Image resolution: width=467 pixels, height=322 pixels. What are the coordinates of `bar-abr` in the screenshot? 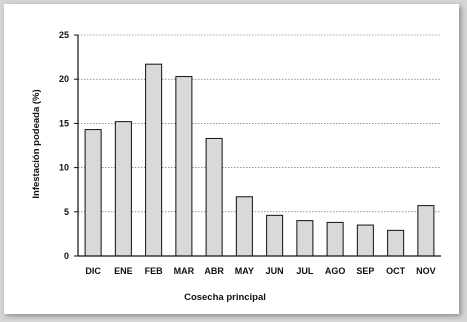 It's located at (214, 197).